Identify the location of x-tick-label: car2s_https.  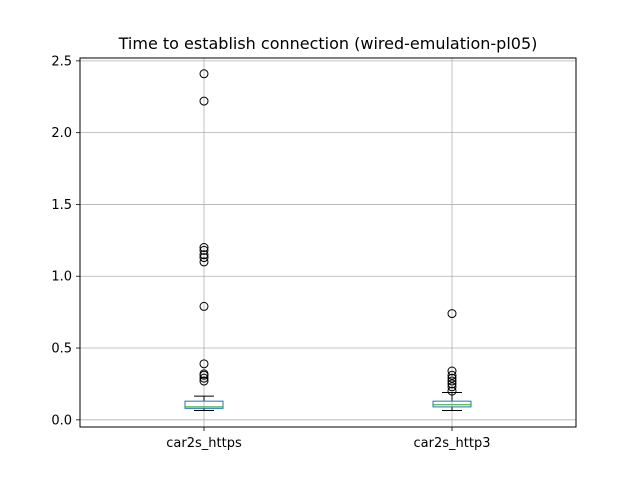
(204, 443).